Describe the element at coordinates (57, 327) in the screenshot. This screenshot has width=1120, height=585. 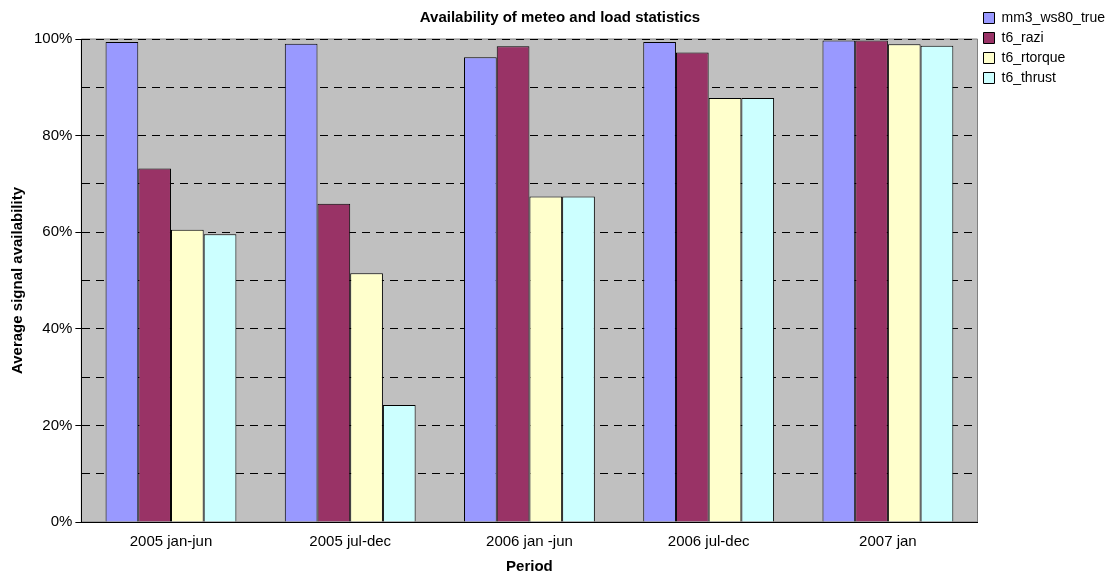
I see `y-tick-label: 40%` at that location.